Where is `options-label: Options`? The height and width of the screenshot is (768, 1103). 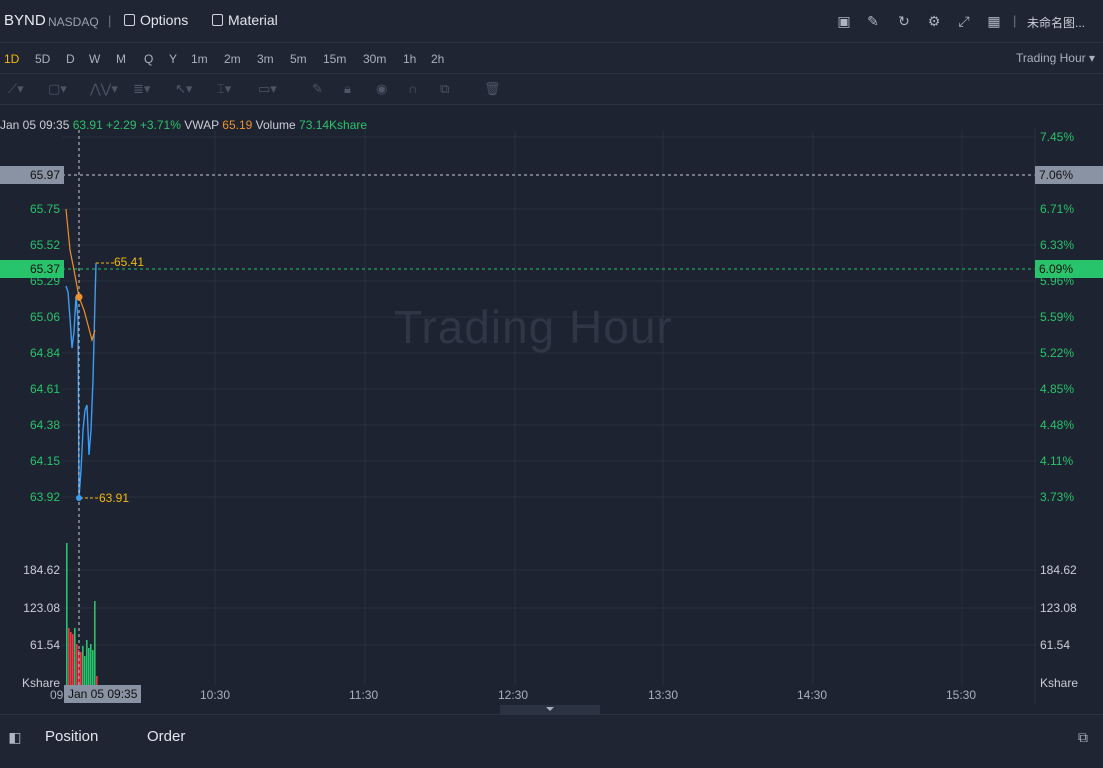 options-label: Options is located at coordinates (164, 20).